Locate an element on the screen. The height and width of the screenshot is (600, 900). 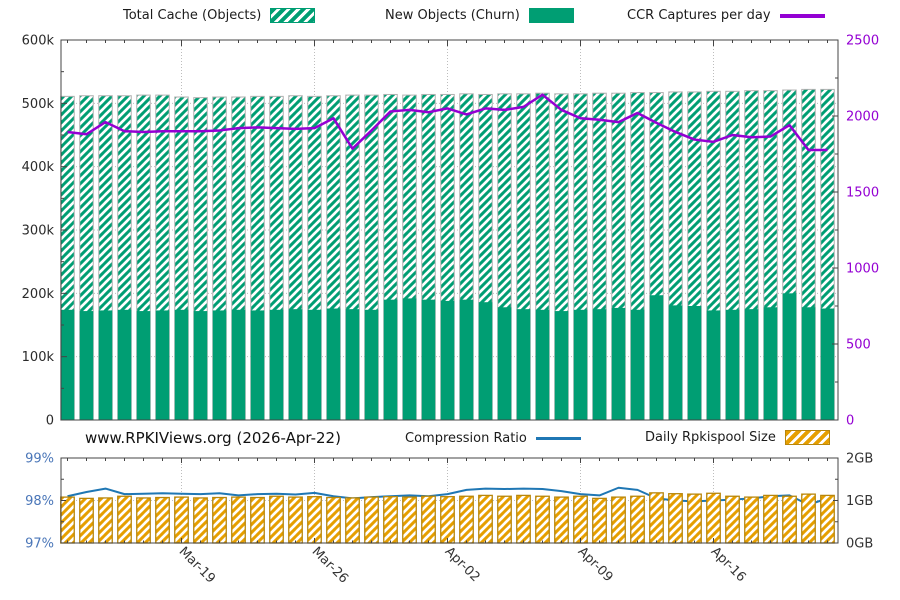
pct-tick-label: 99% is located at coordinates (39, 459).